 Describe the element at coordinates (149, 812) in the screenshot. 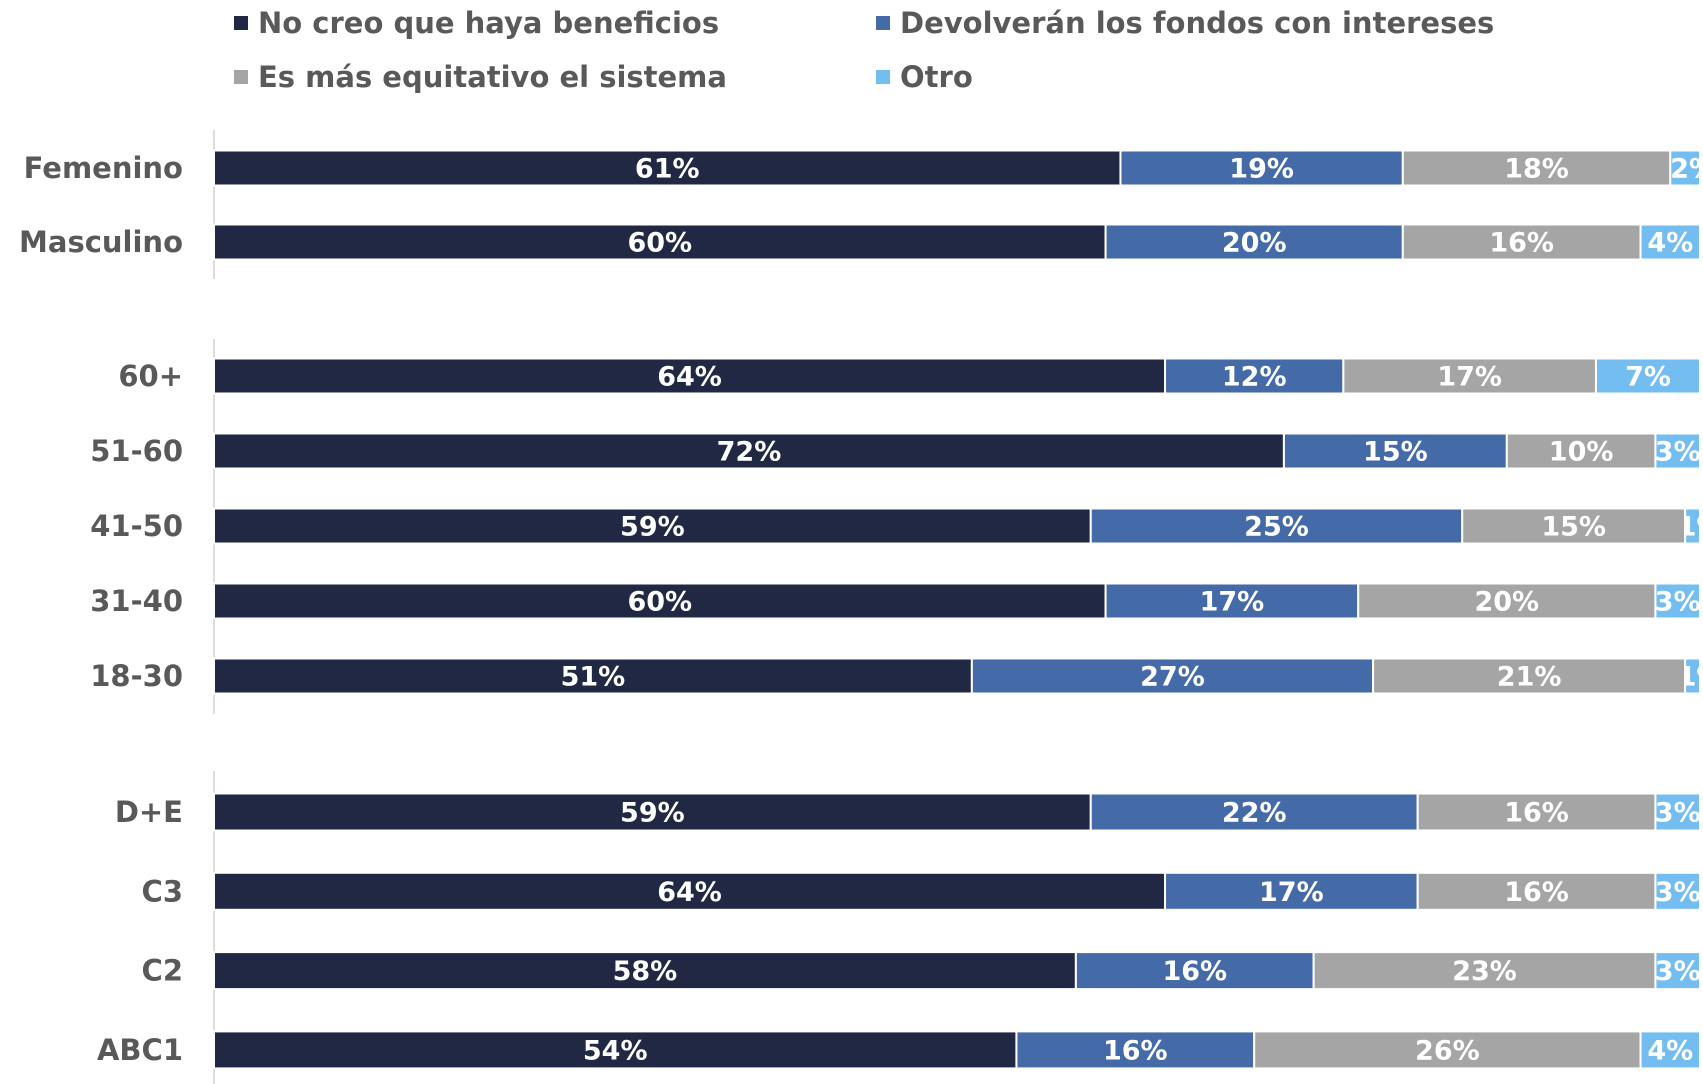

I see `category-label: D+E` at that location.